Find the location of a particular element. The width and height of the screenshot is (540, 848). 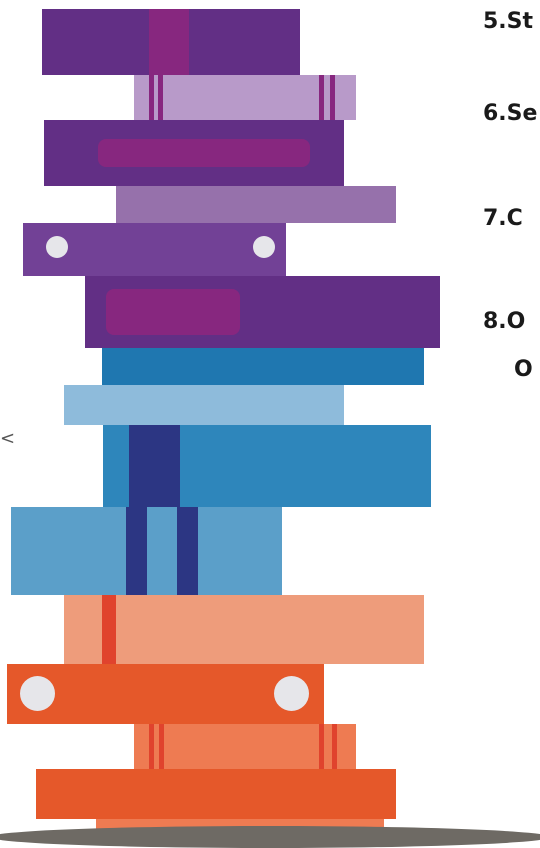

book-6-label-plate is located at coordinates (173, 312).